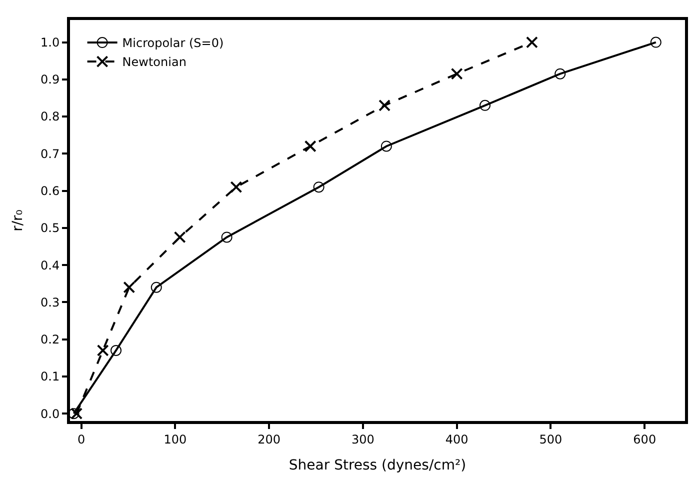 The height and width of the screenshot is (481, 698). Describe the element at coordinates (81, 439) in the screenshot. I see `x-tick-label: 0` at that location.